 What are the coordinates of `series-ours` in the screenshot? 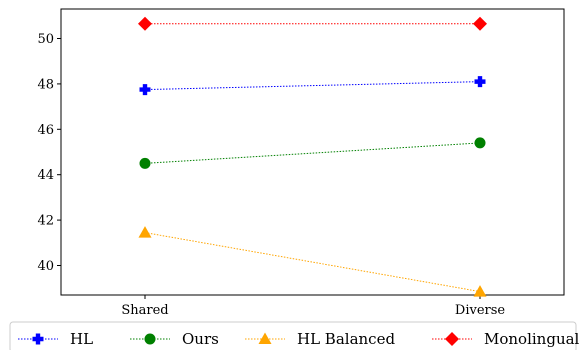 It's located at (312, 153).